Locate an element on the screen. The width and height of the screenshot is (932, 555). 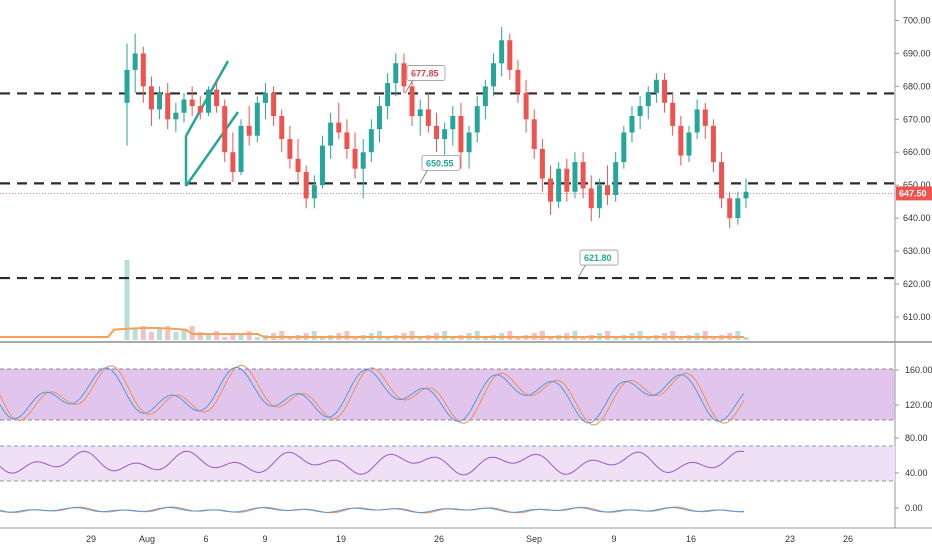
date-tick-label: Sep is located at coordinates (534, 539).